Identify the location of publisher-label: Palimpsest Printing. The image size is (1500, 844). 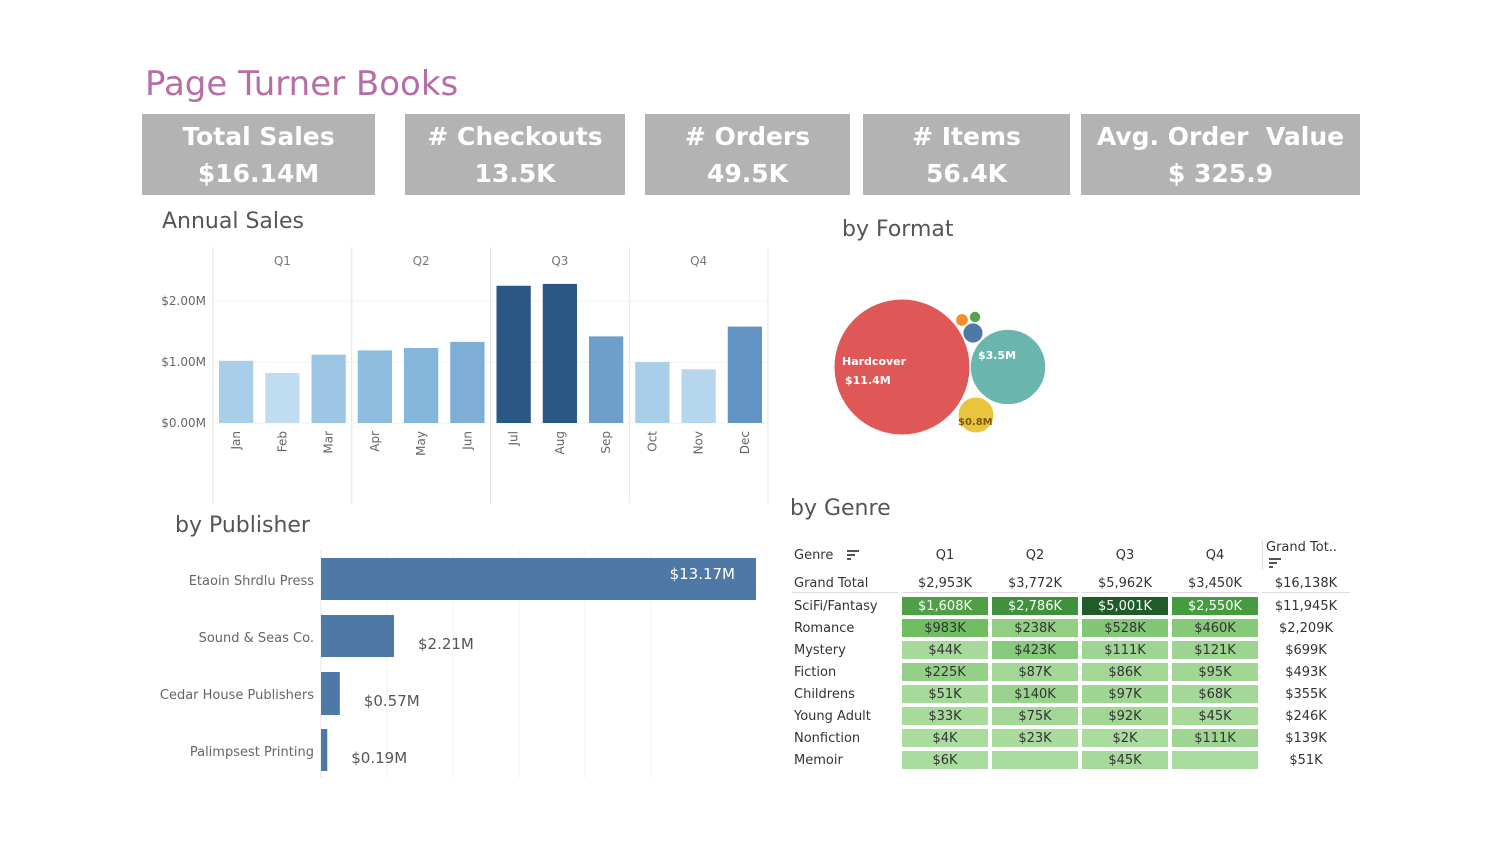
(252, 752).